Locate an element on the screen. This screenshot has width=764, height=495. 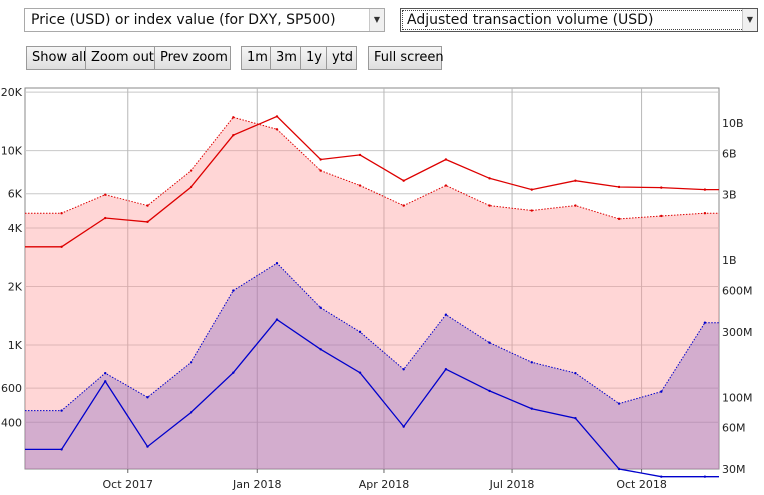
y-tick-label: 1K is located at coordinates (15, 345).